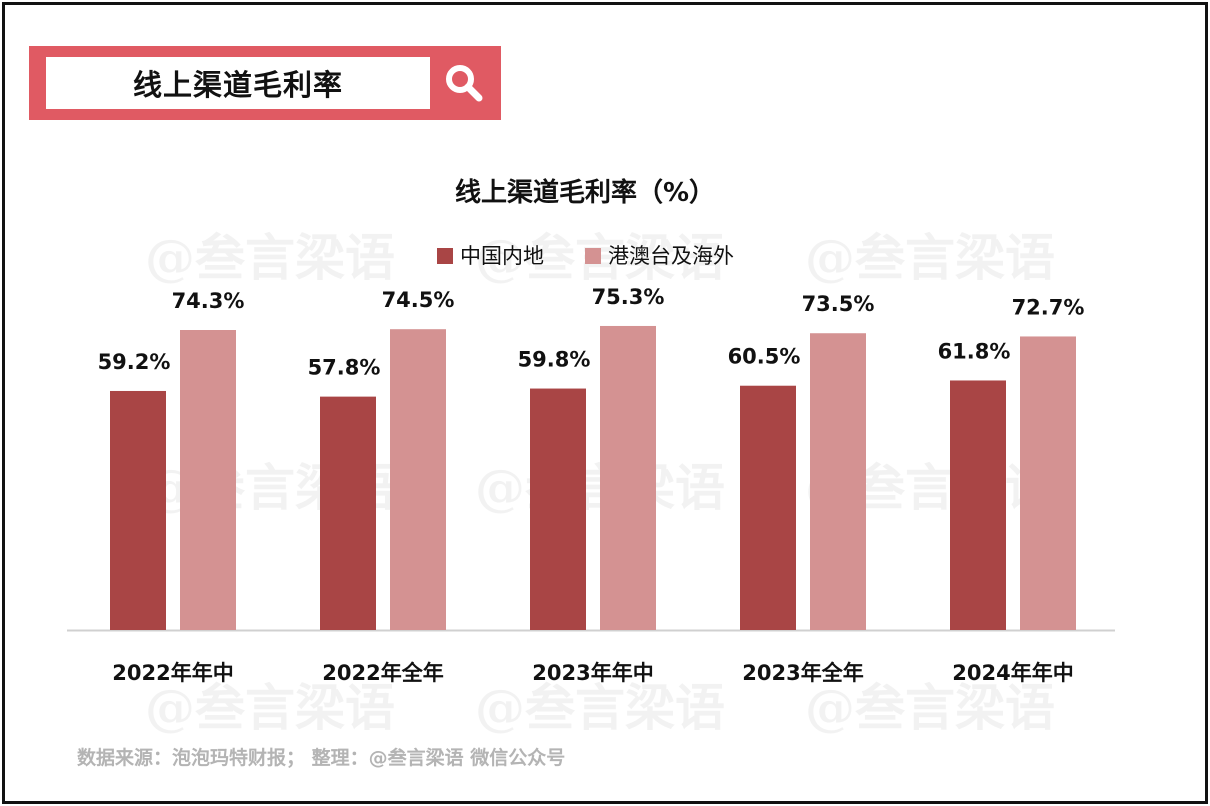 This screenshot has width=1210, height=806. Describe the element at coordinates (974, 351) in the screenshot. I see `value-label-1-5: 61.8%` at that location.